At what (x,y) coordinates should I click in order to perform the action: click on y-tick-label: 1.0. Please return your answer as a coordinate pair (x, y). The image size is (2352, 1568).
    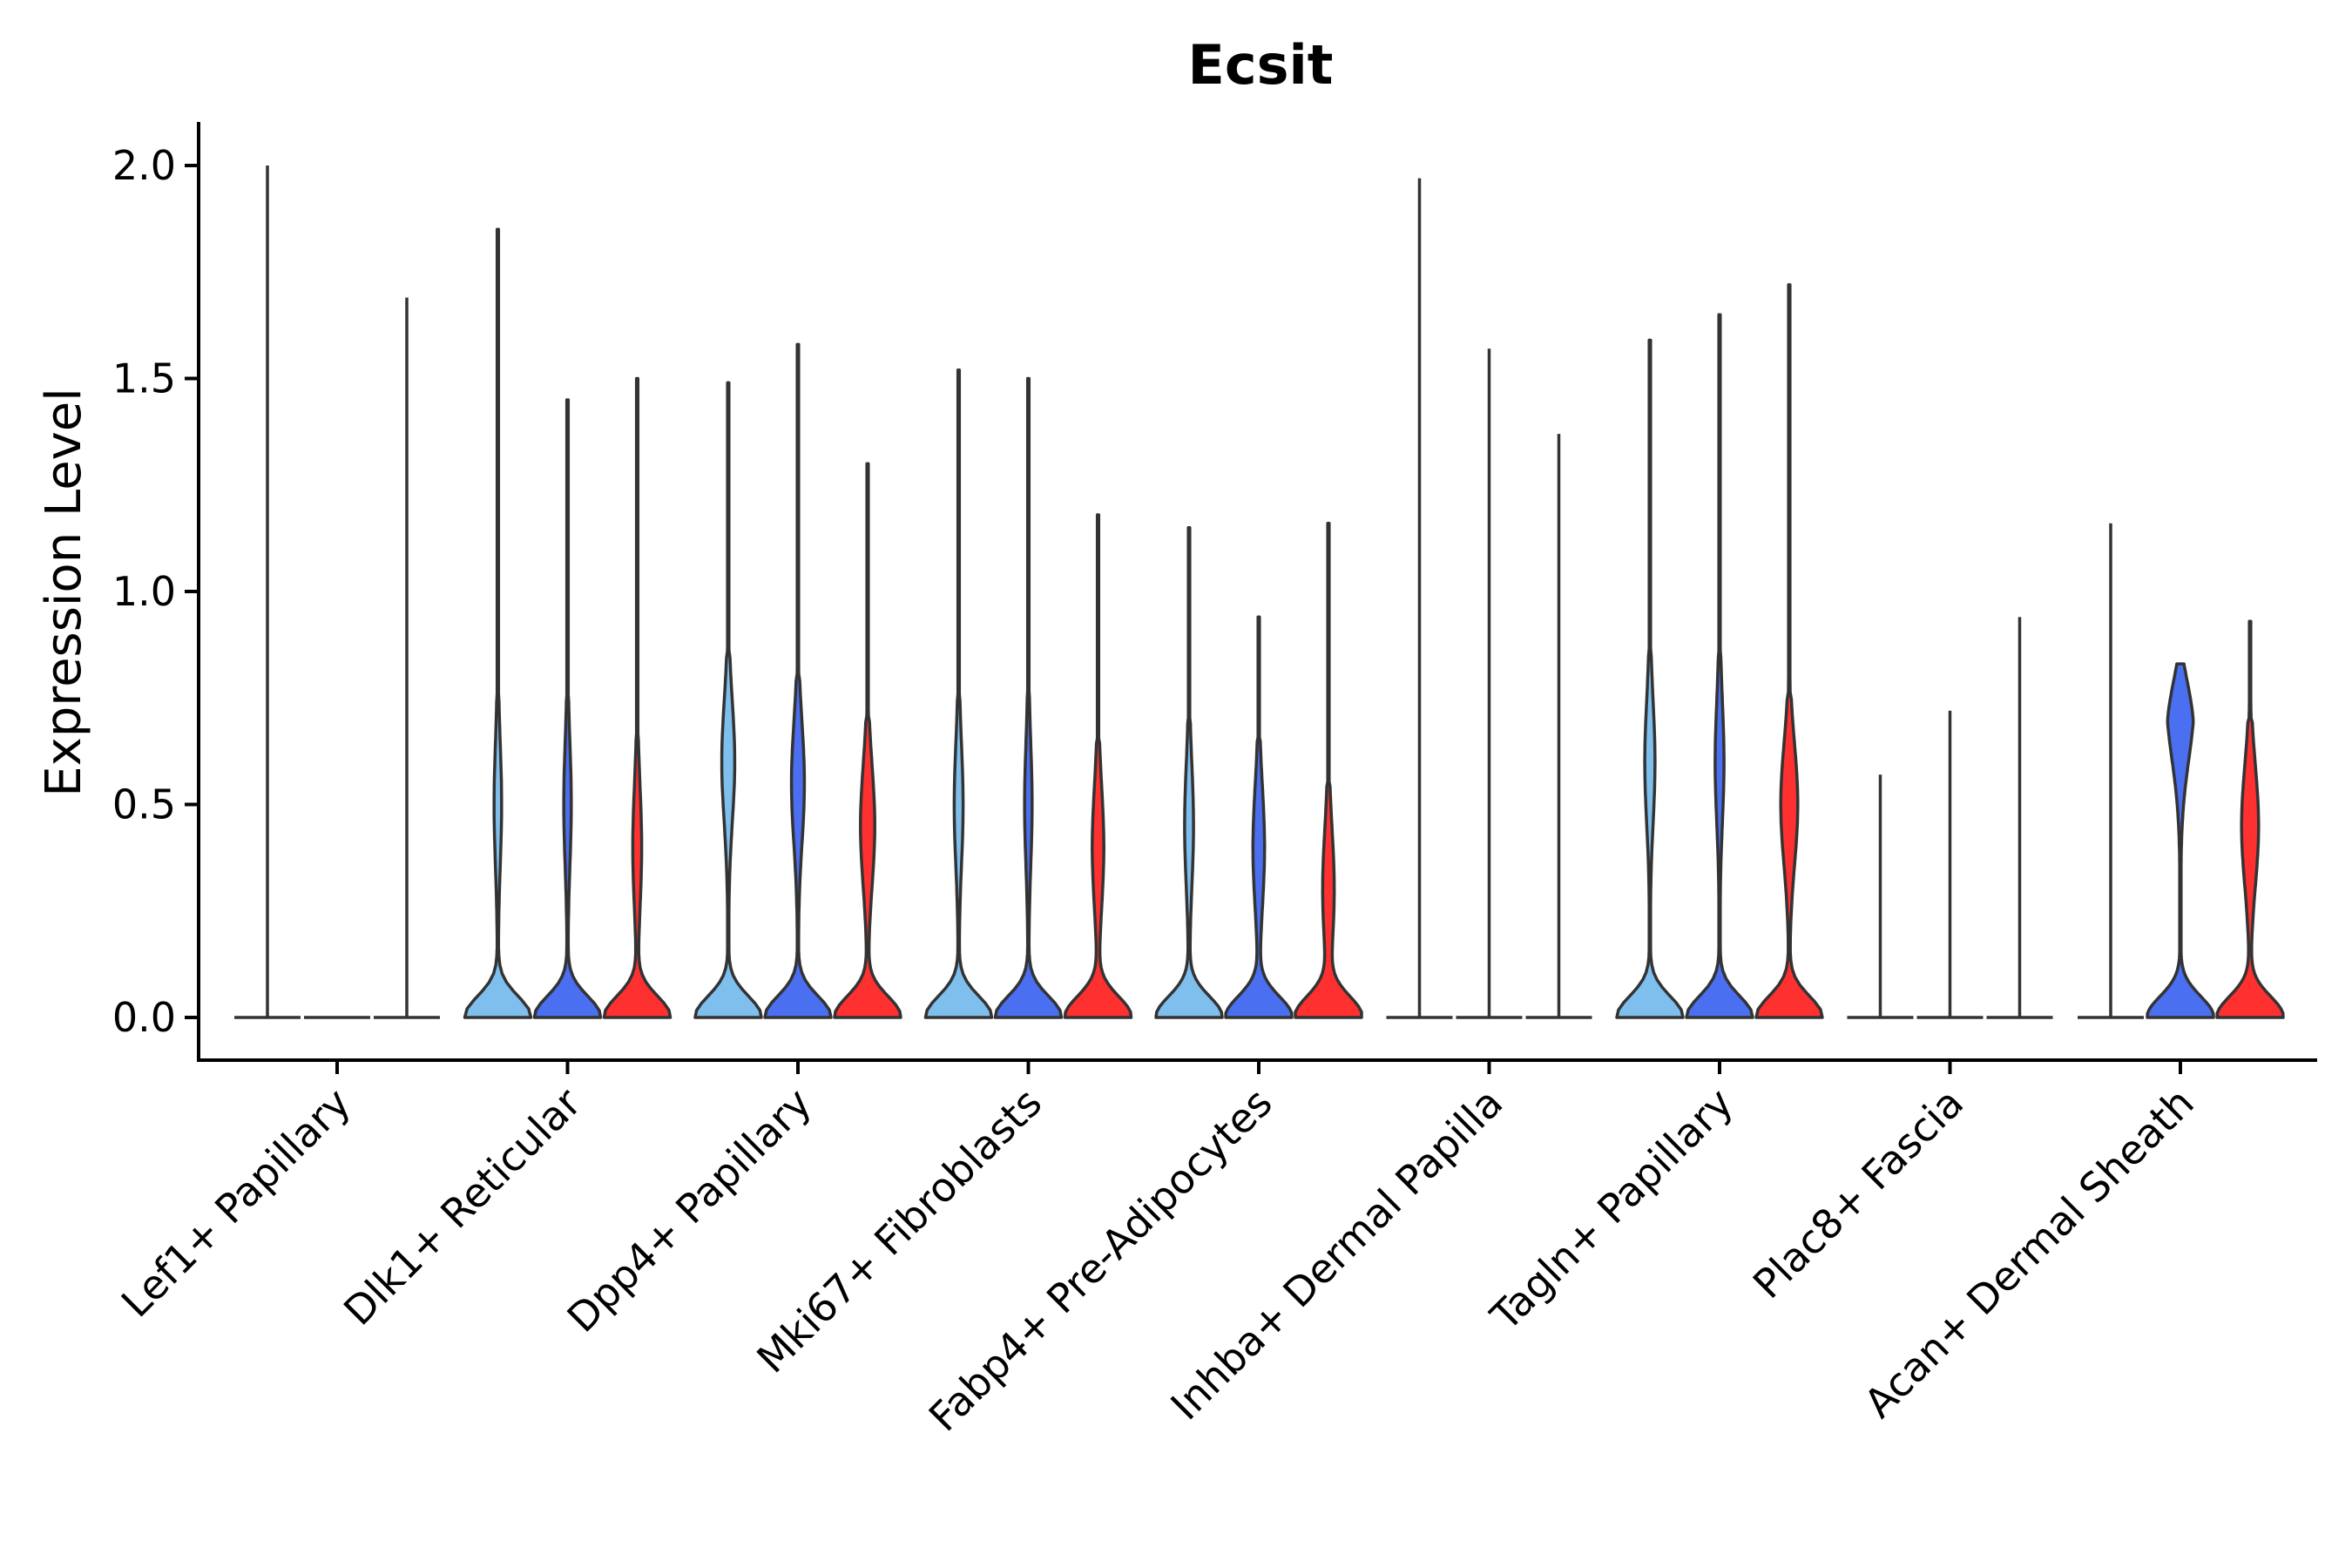
    Looking at the image, I should click on (144, 591).